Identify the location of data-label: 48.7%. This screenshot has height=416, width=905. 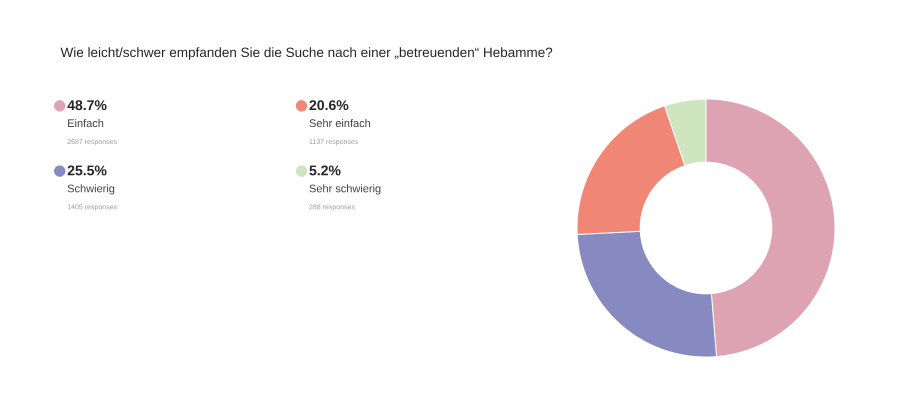
(87, 105).